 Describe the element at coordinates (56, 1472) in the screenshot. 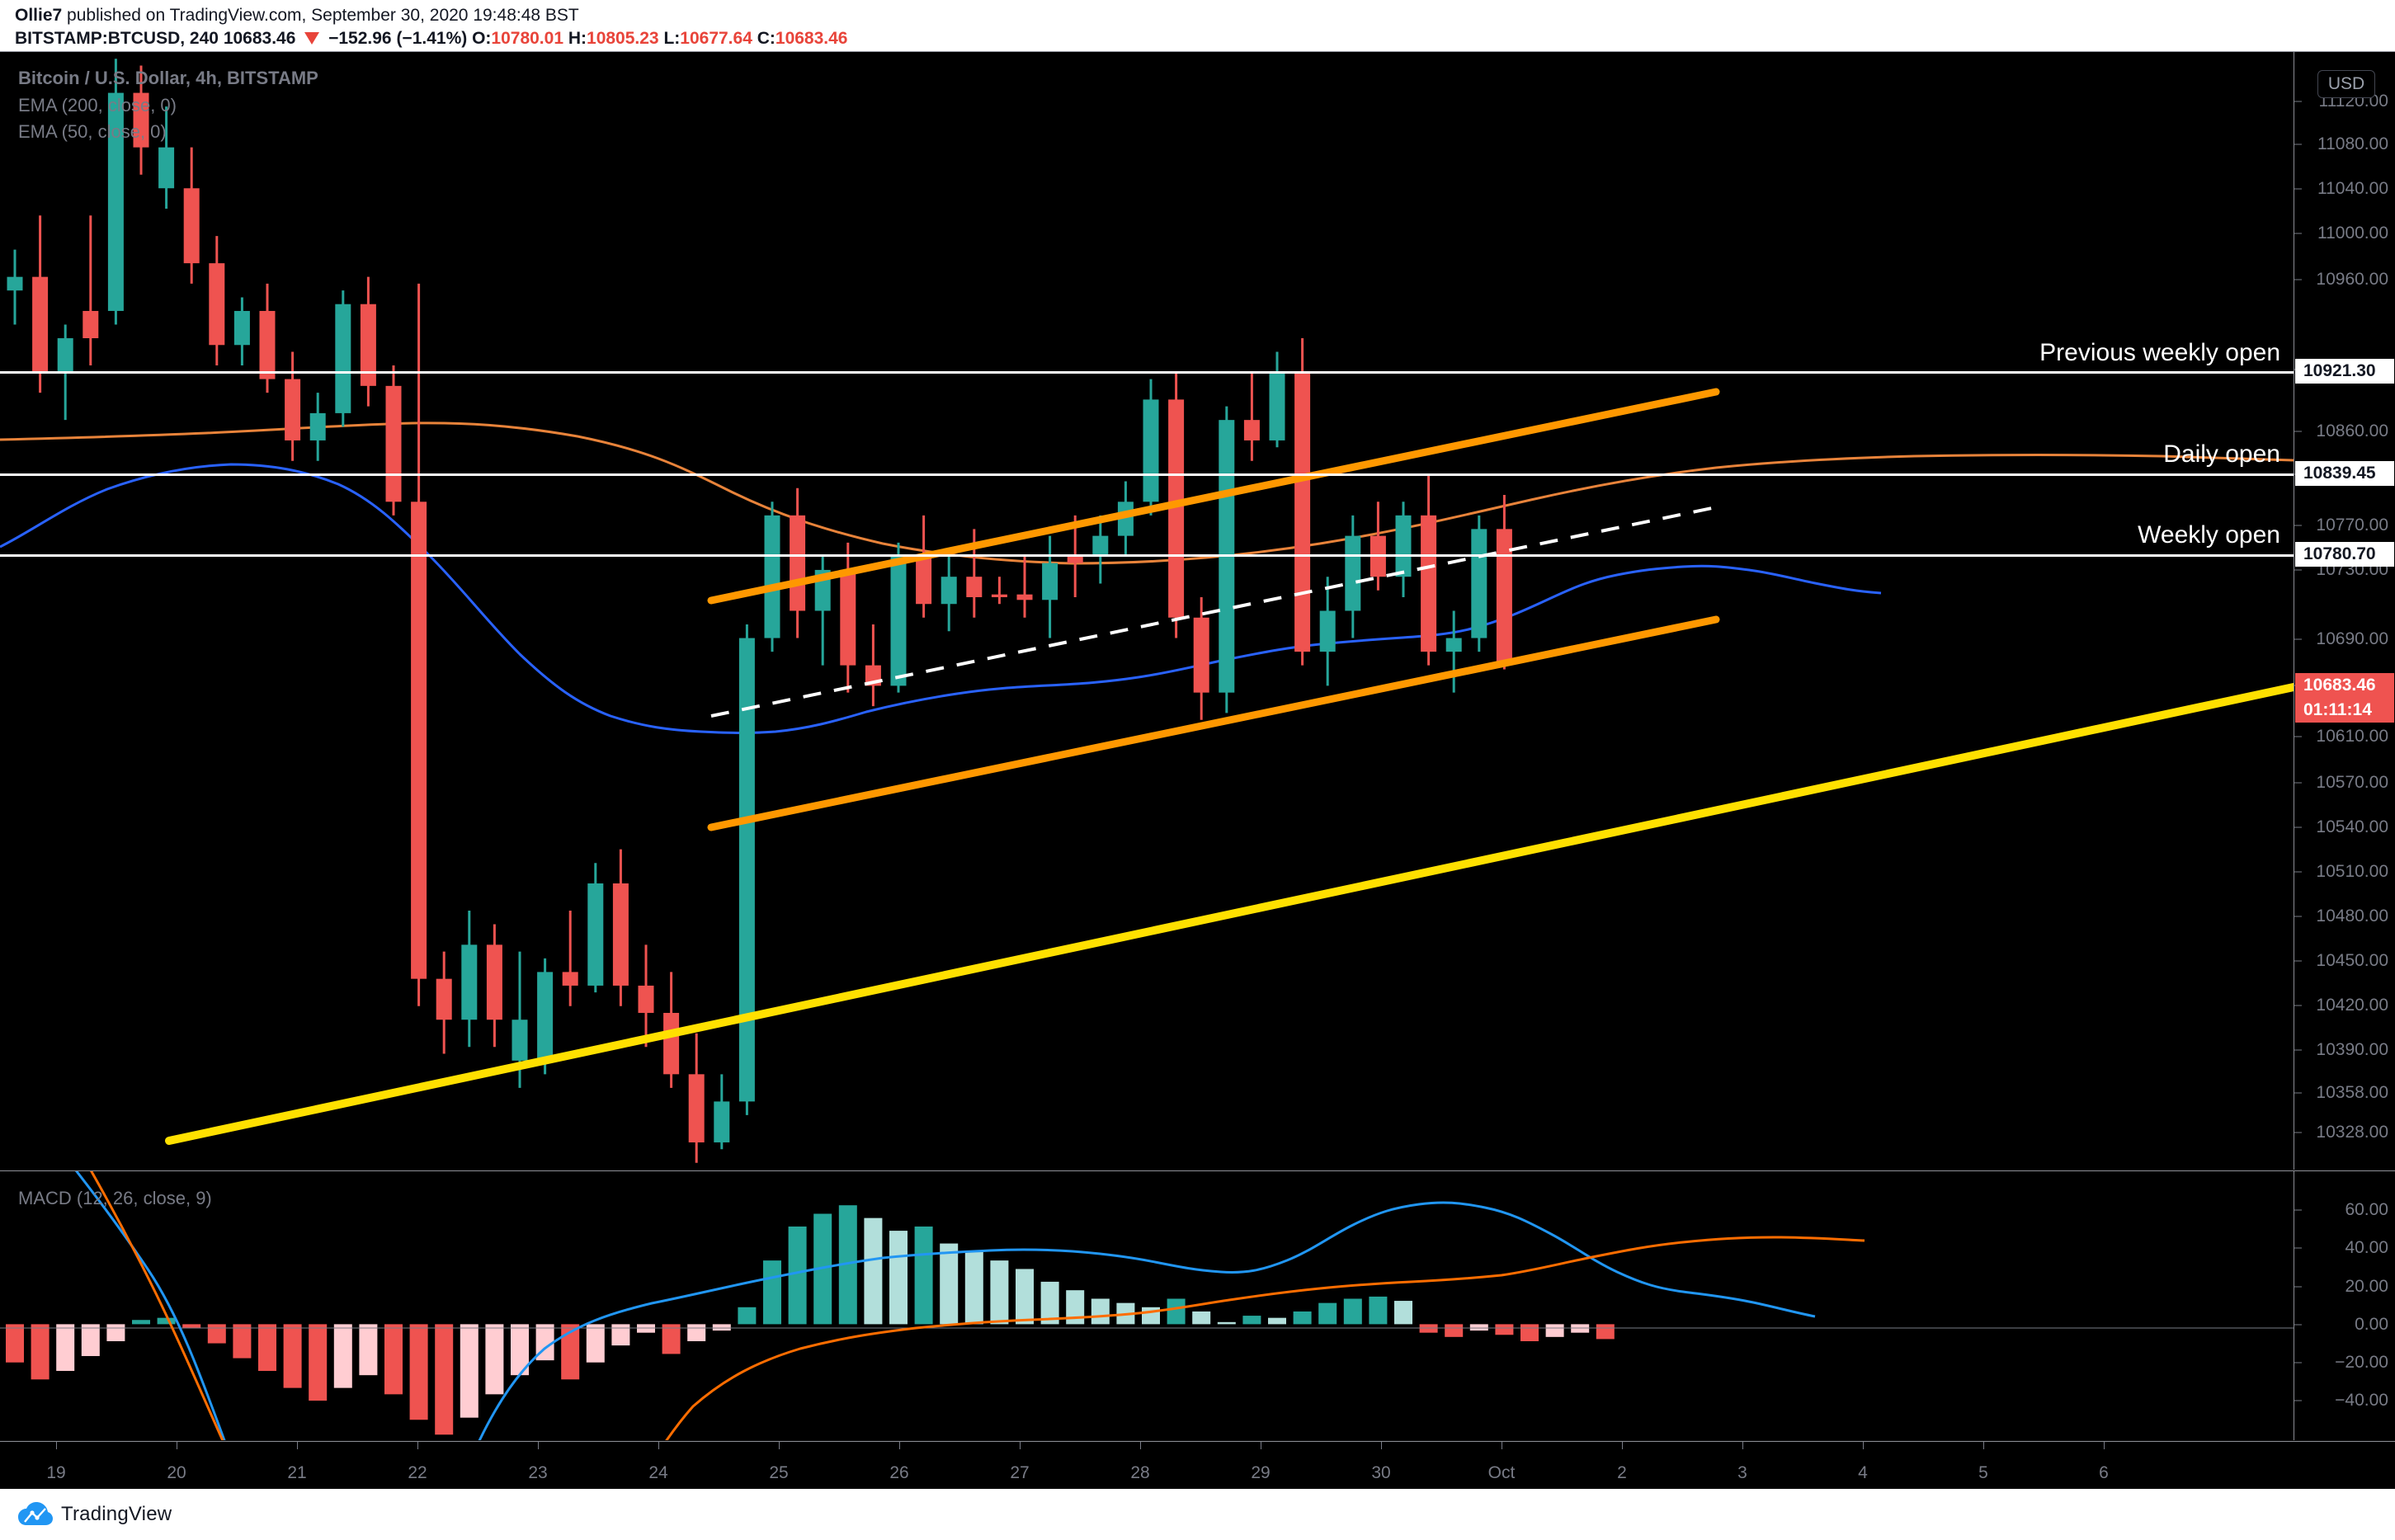

I see `time-tick-label: 19` at that location.